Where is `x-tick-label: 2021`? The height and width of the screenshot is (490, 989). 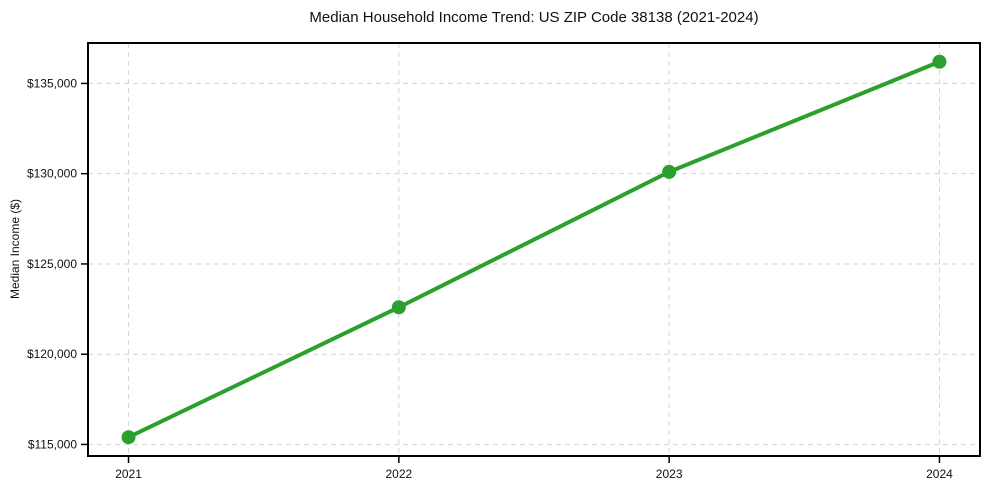 x-tick-label: 2021 is located at coordinates (128, 474).